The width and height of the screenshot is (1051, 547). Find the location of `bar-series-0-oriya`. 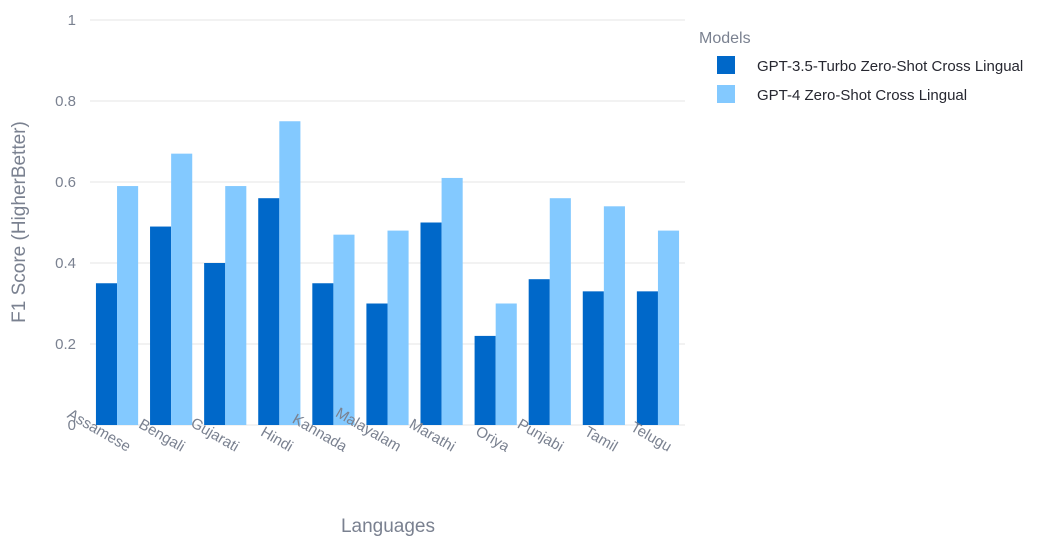

bar-series-0-oriya is located at coordinates (485, 380).